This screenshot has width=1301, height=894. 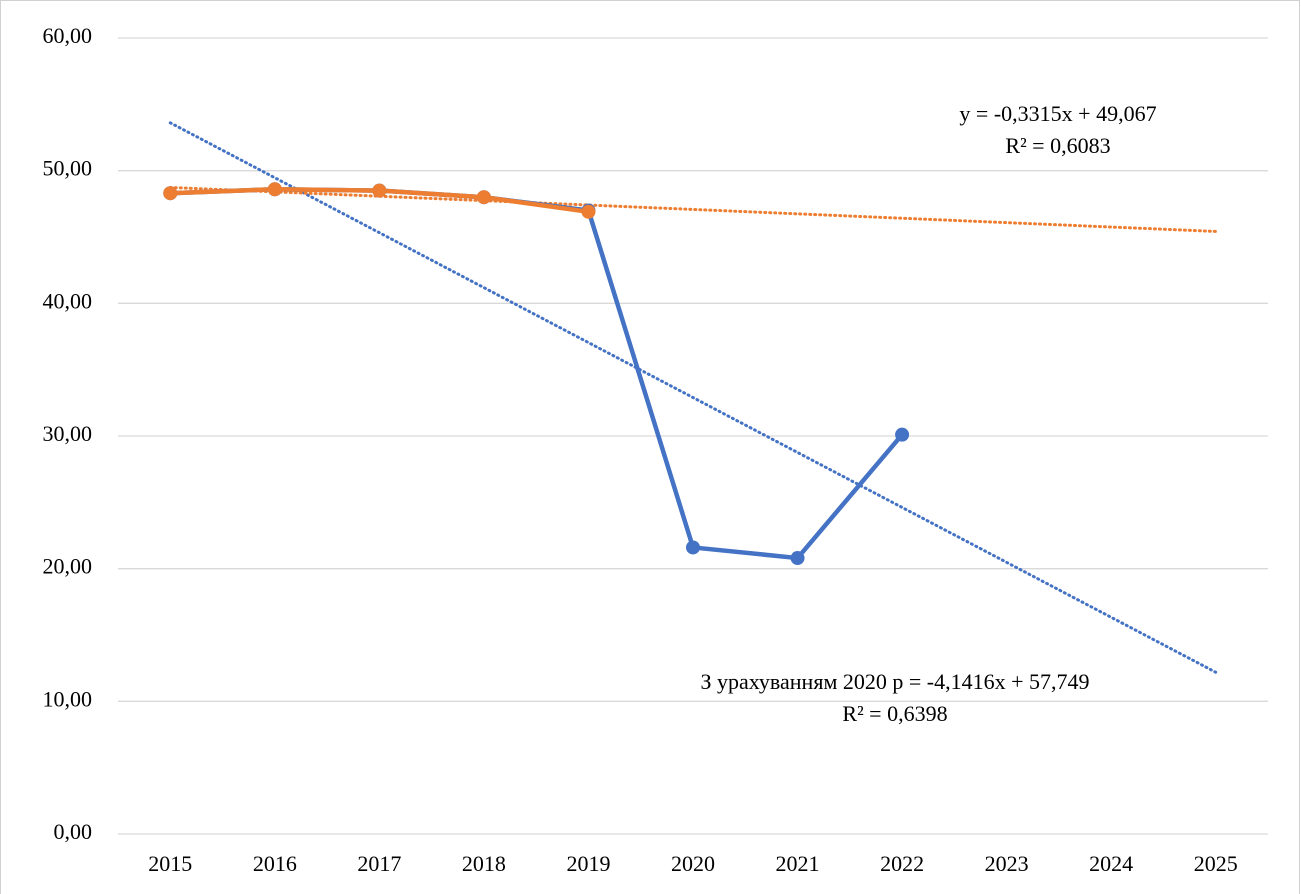 I want to click on x-tick-label: 2020, so click(x=693, y=863).